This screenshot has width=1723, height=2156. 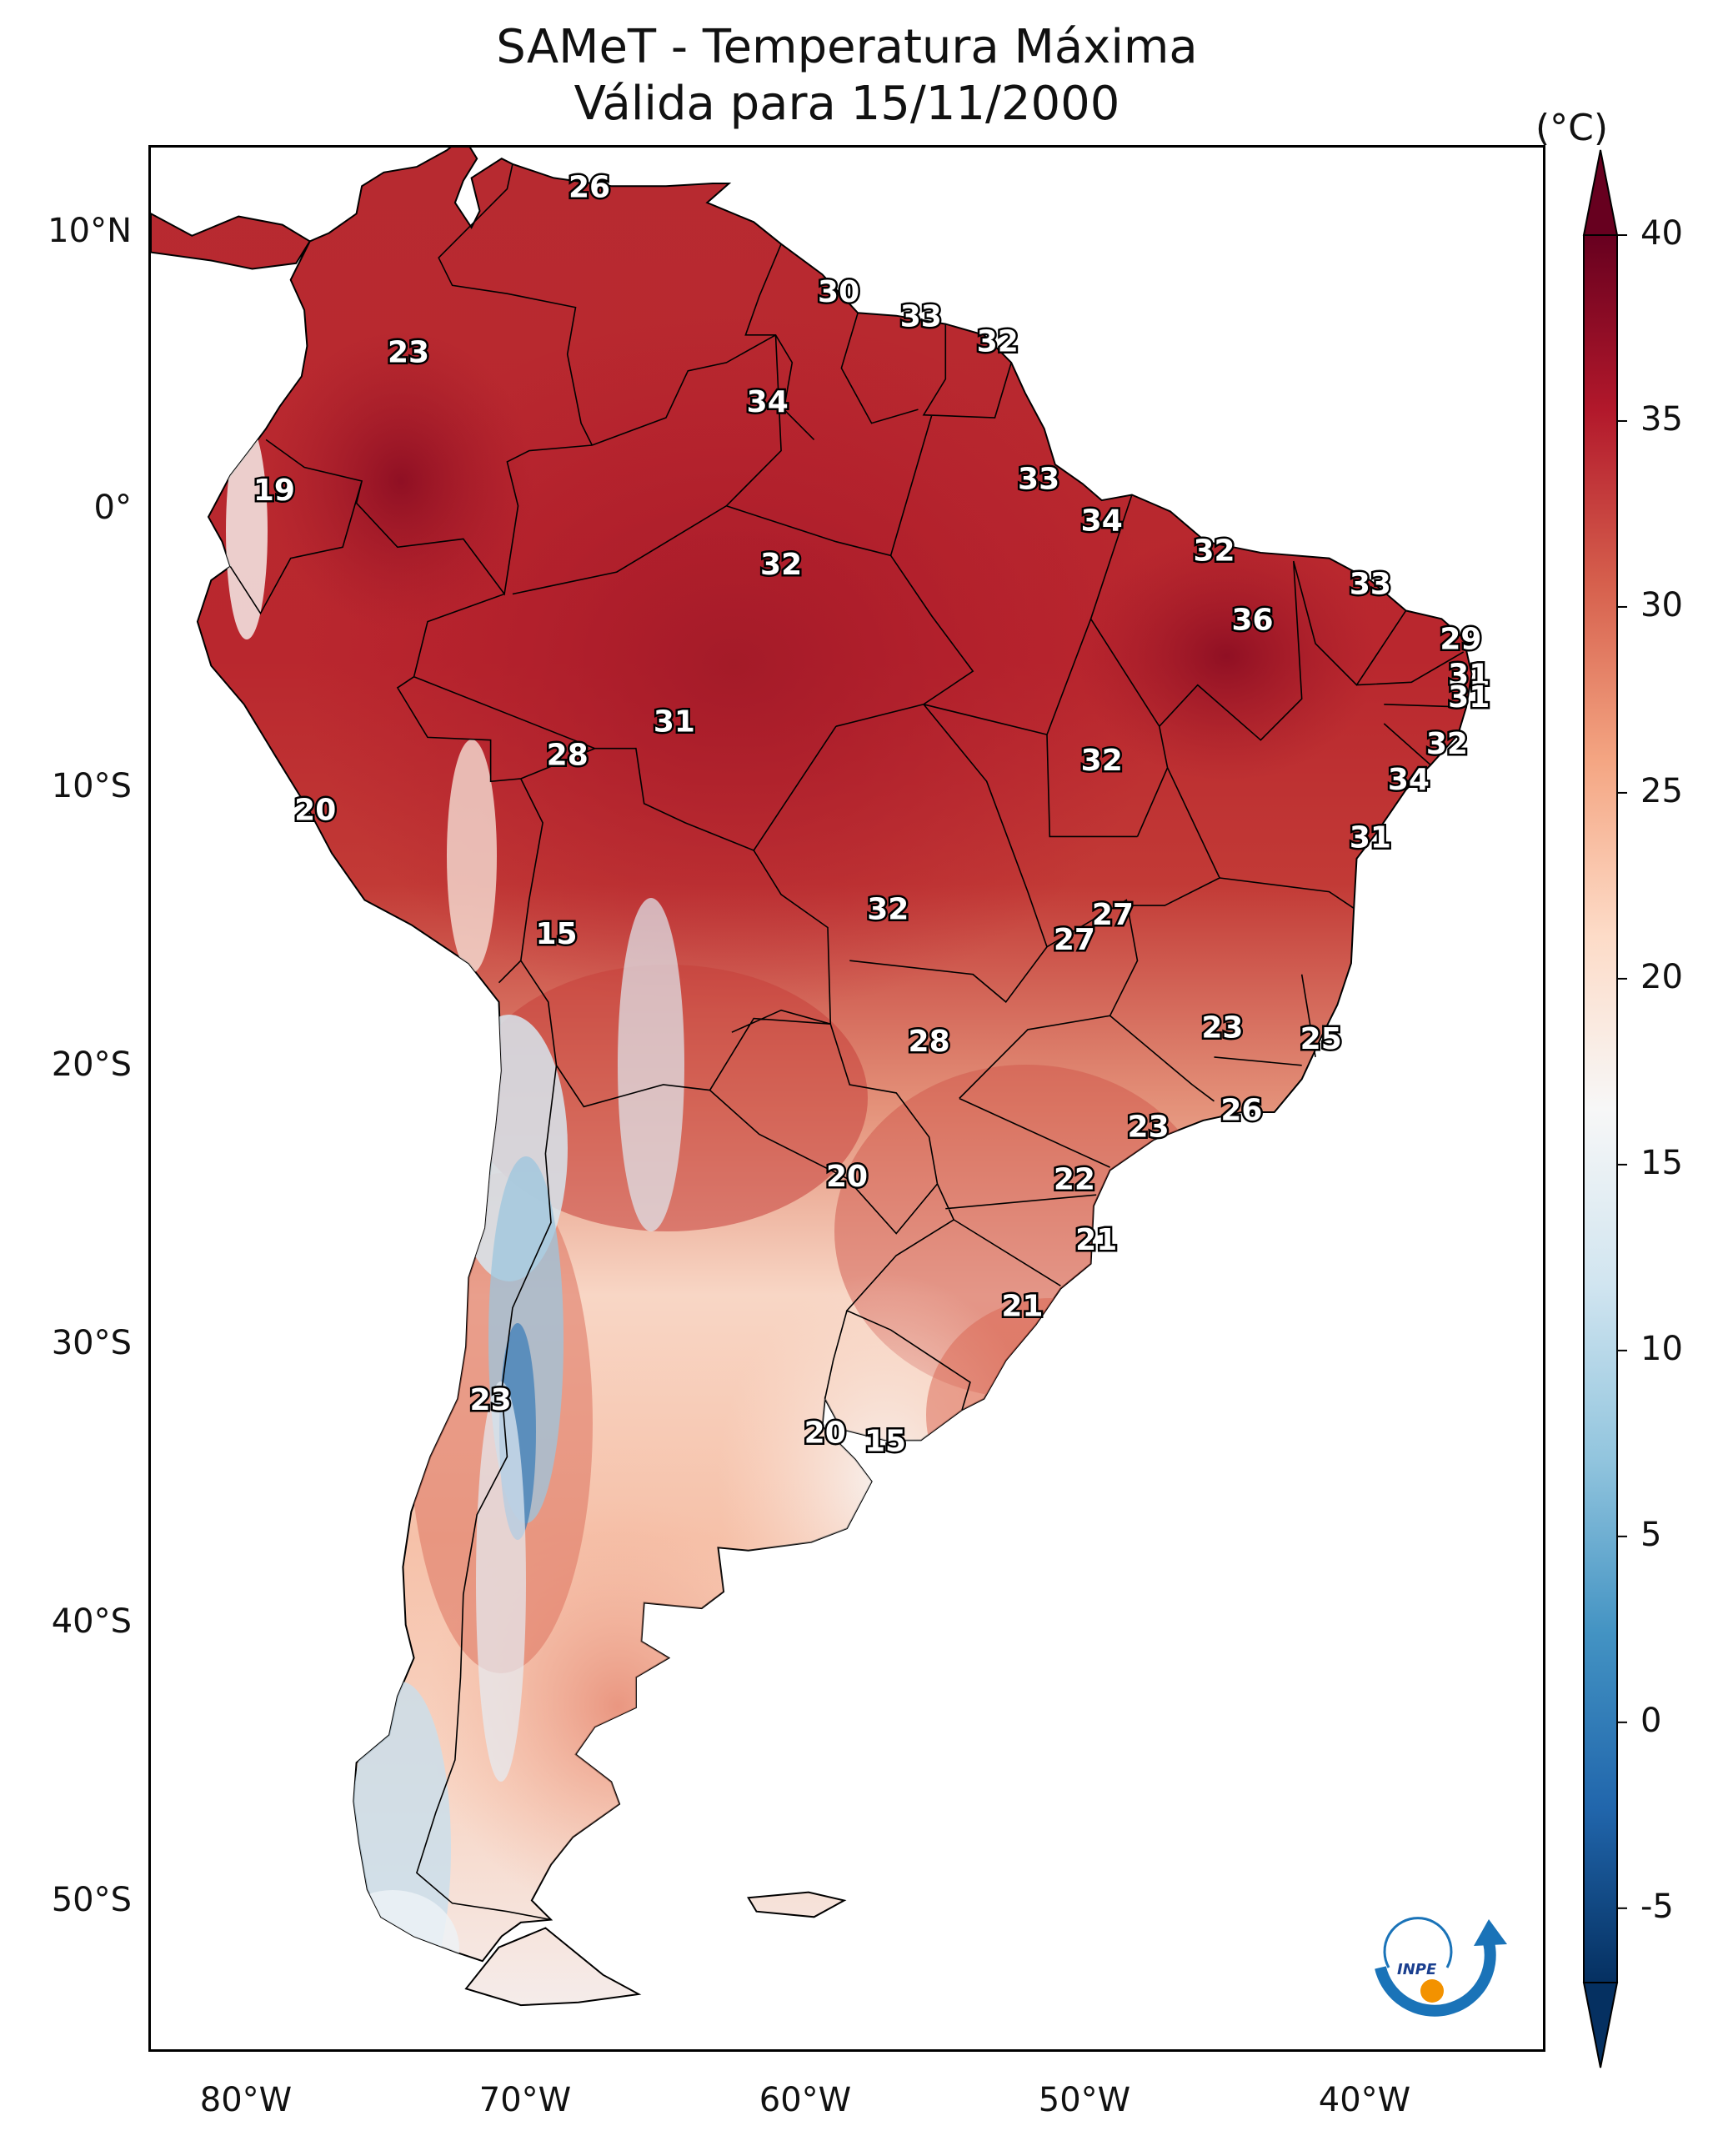 I want to click on lon-label: 50°W, so click(x=1084, y=2100).